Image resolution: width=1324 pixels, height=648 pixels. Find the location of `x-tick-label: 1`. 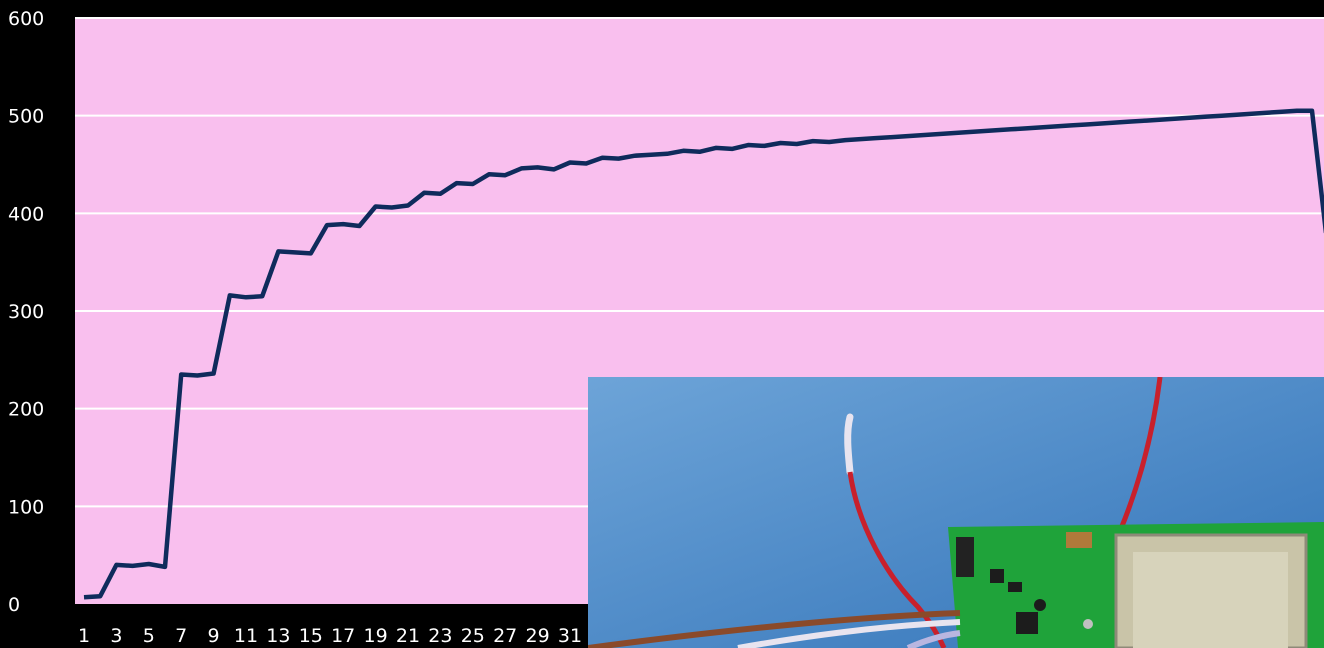

x-tick-label: 1 is located at coordinates (84, 636).